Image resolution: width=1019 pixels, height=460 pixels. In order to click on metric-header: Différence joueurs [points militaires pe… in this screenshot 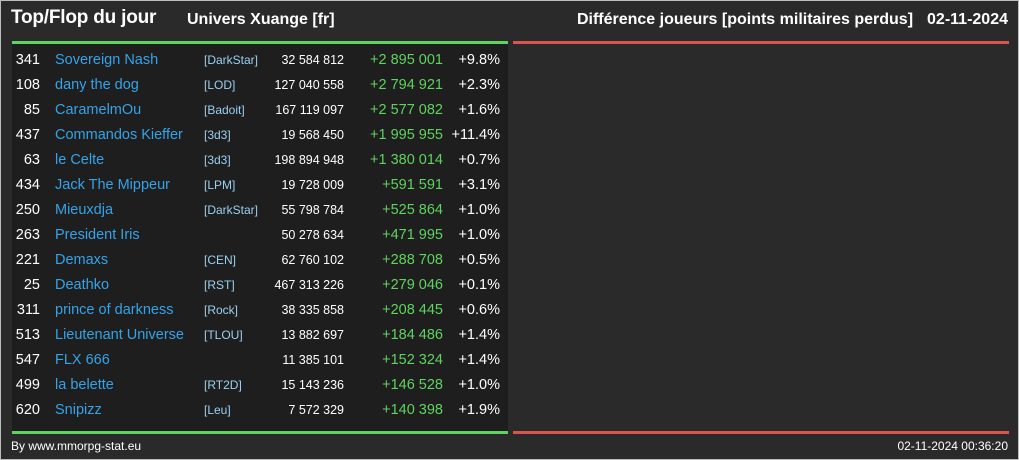, I will do `click(792, 20)`.